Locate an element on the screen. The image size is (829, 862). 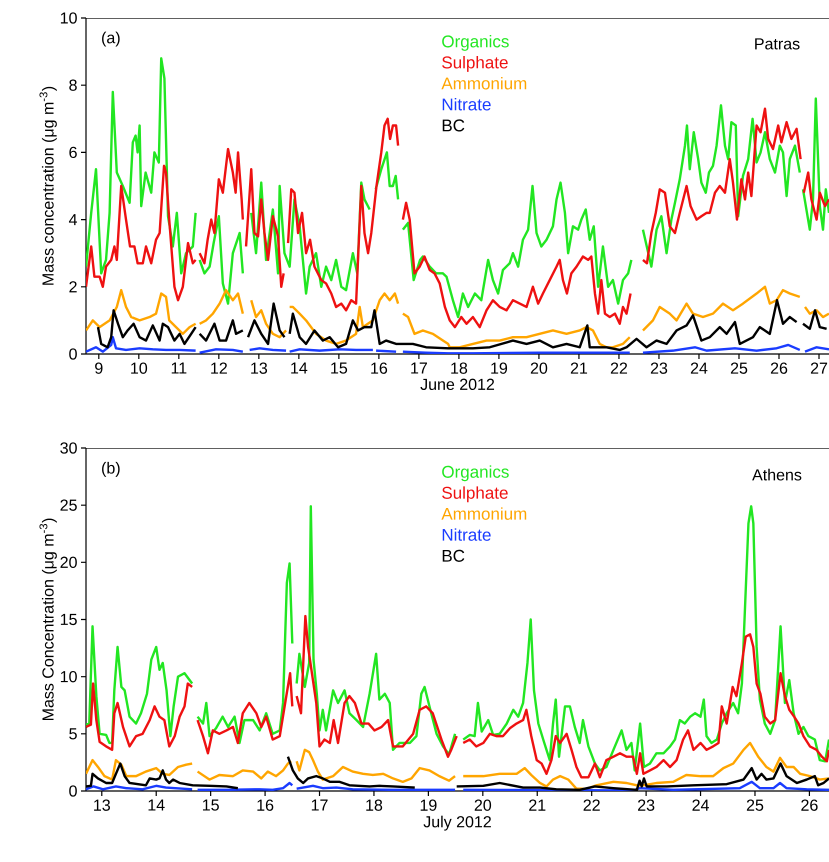
x-tick-label: 27 is located at coordinates (819, 368).